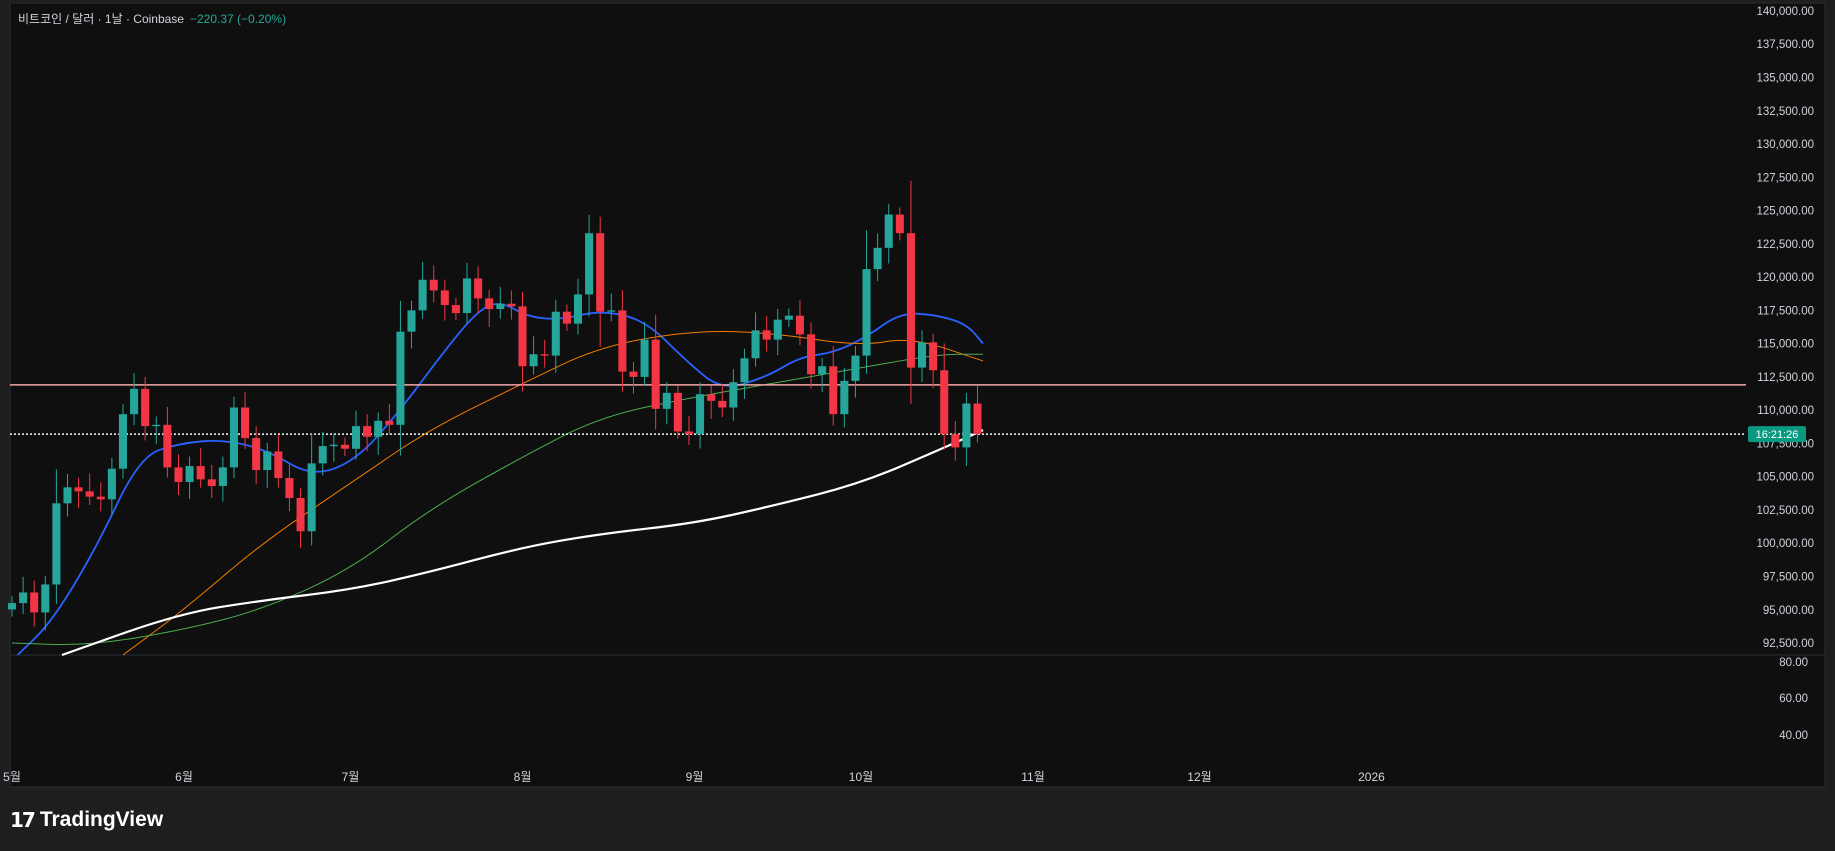  What do you see at coordinates (1785, 212) in the screenshot?
I see `y-tick-label: 125,000.00` at bounding box center [1785, 212].